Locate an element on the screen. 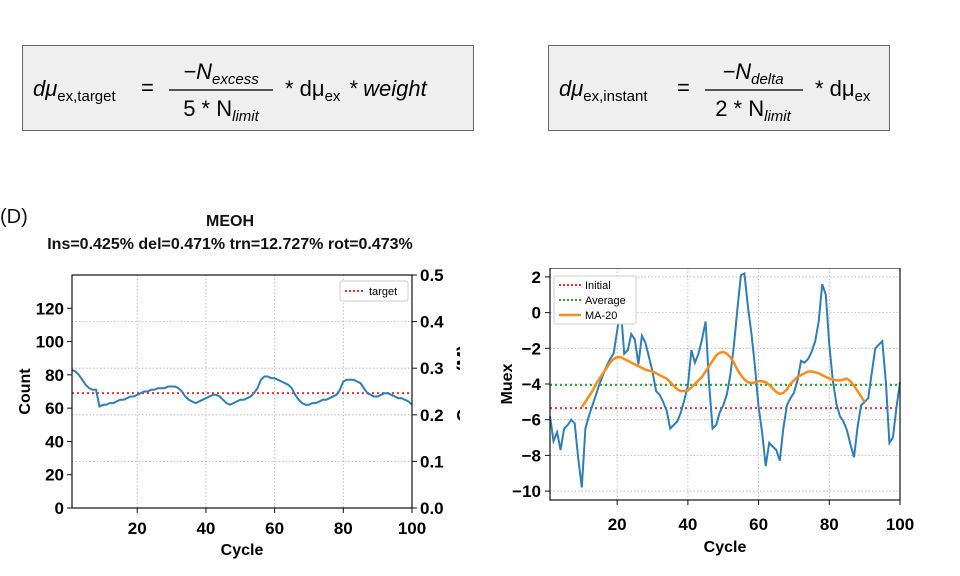 The image size is (960, 576). svg-text: dμex,target is located at coordinates (74, 90).